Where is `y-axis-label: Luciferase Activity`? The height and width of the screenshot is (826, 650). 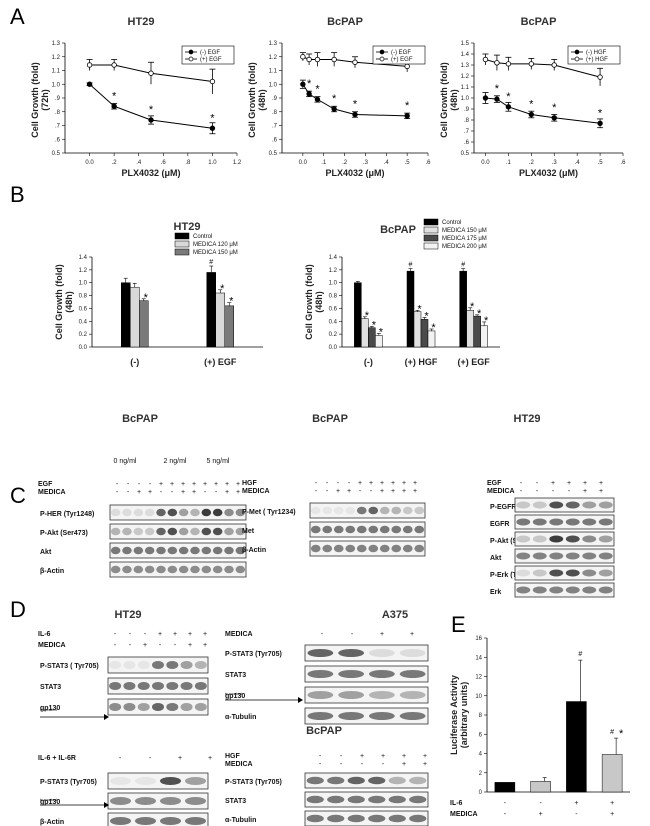
y-axis-label: Luciferase Activity is located at coordinates (454, 715).